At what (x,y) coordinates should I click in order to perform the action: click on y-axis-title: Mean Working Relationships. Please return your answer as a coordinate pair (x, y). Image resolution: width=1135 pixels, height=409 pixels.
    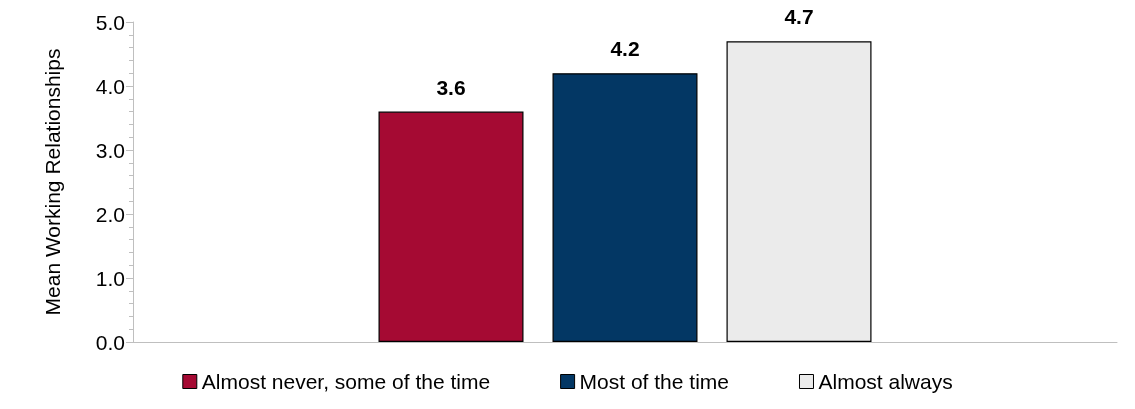
    Looking at the image, I should click on (52, 182).